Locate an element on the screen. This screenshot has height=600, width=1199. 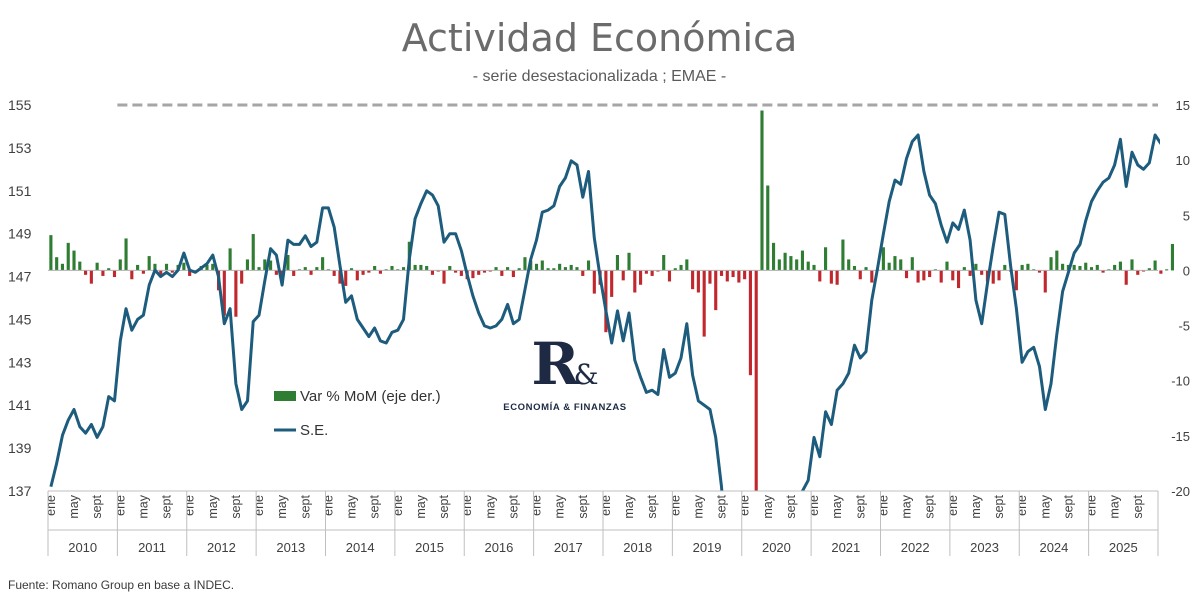
y-left-tick-label: 137 is located at coordinates (20, 491).